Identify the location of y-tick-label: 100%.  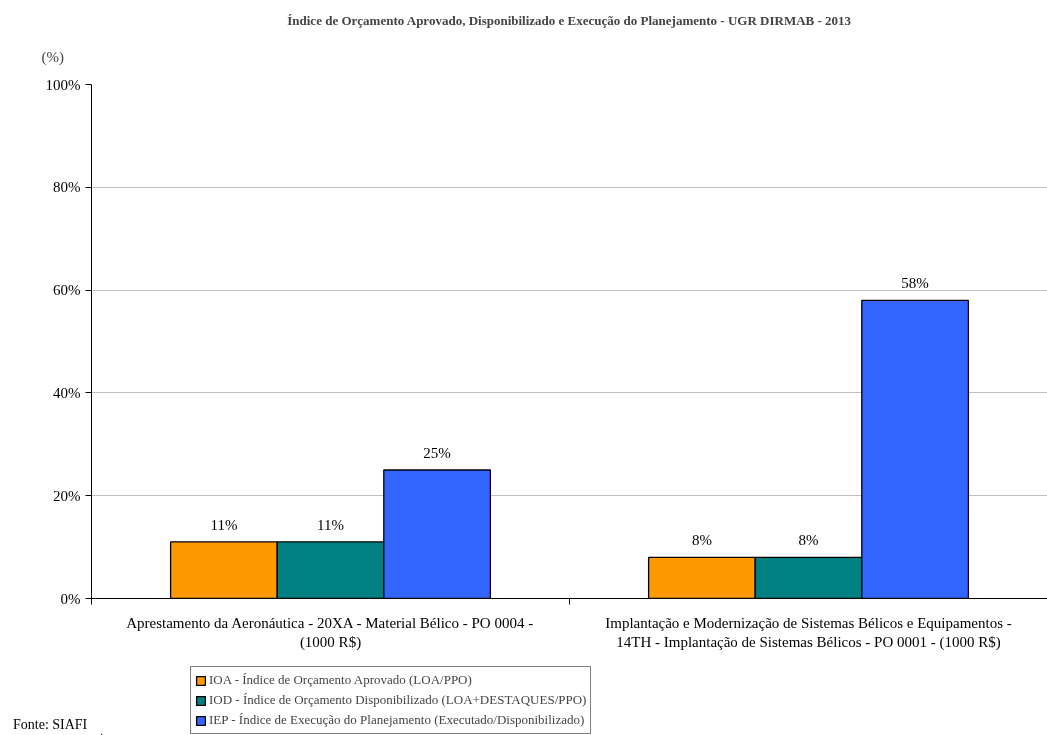
(63, 84).